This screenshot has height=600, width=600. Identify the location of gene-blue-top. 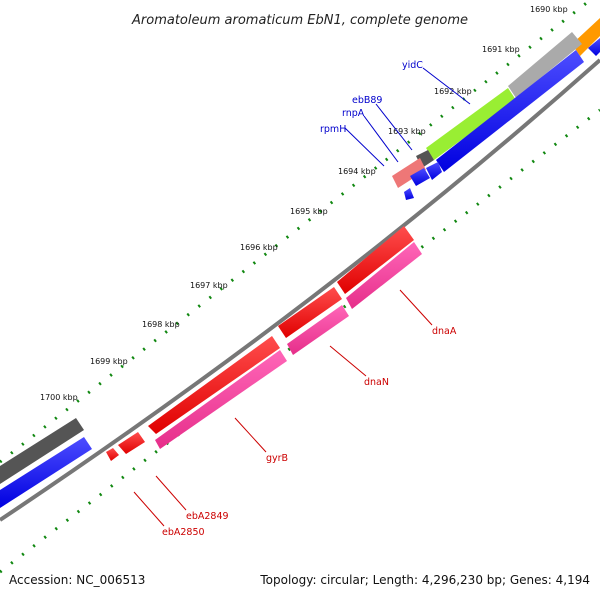
(594, 47).